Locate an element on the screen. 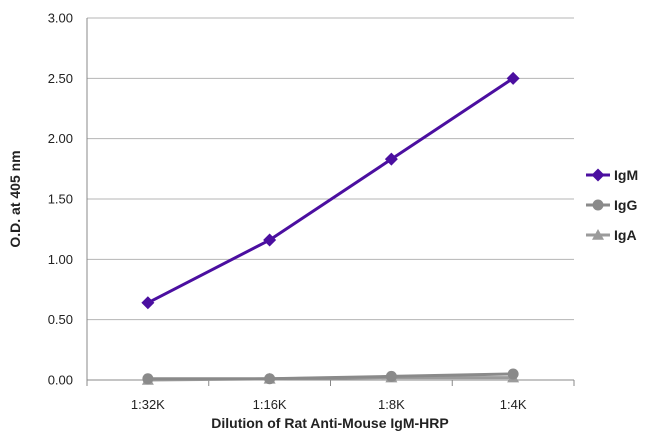  legend-item-igm: IgM is located at coordinates (612, 175).